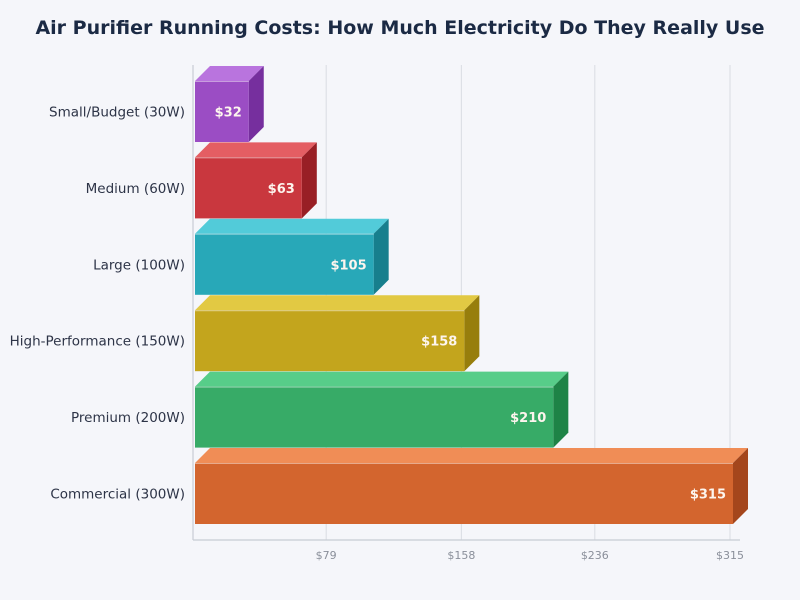 The image size is (800, 600). I want to click on data-label: $210, so click(528, 418).